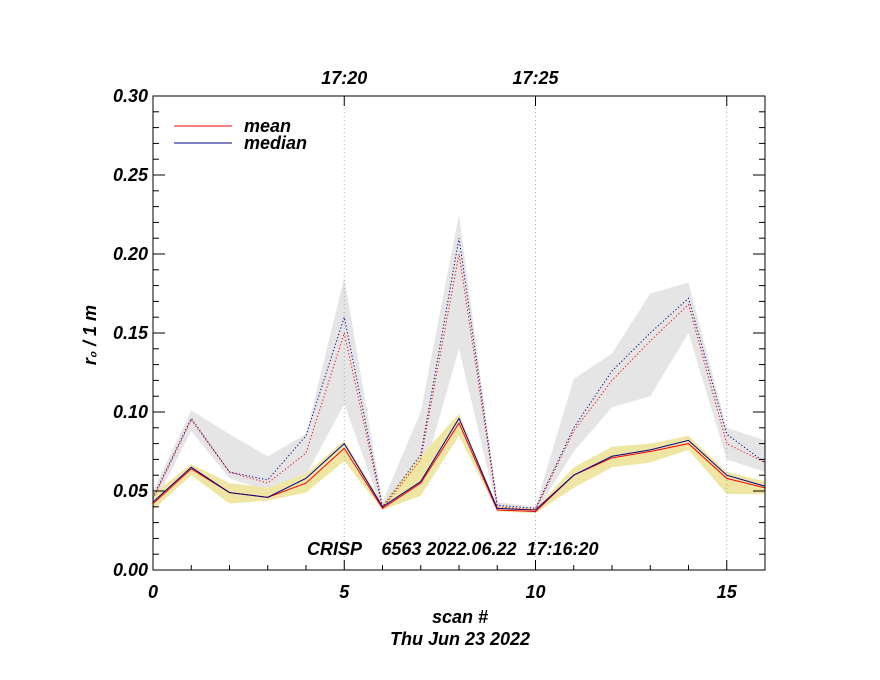 The height and width of the screenshot is (680, 880). What do you see at coordinates (535, 592) in the screenshot?
I see `x-tick-label: 10` at bounding box center [535, 592].